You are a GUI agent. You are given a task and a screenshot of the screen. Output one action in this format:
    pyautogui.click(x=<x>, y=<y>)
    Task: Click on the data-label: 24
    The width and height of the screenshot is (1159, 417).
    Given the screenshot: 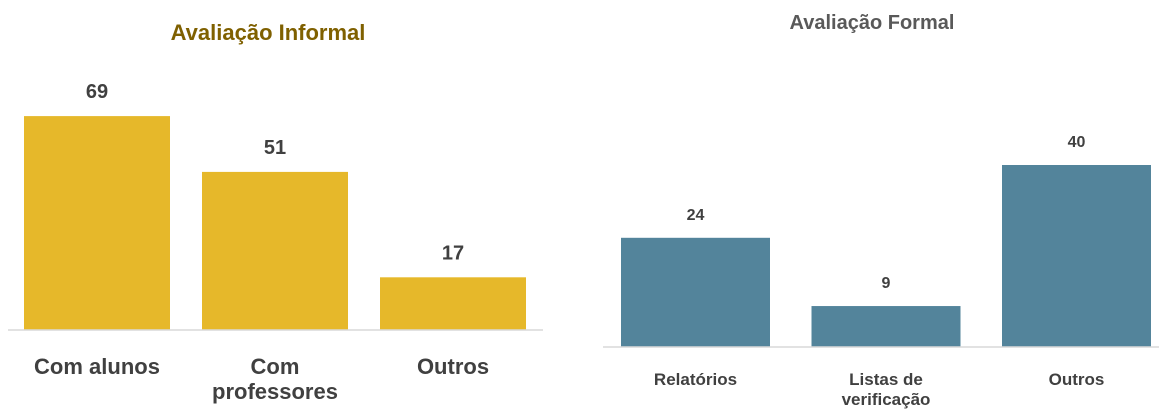 What is the action you would take?
    pyautogui.click(x=696, y=215)
    